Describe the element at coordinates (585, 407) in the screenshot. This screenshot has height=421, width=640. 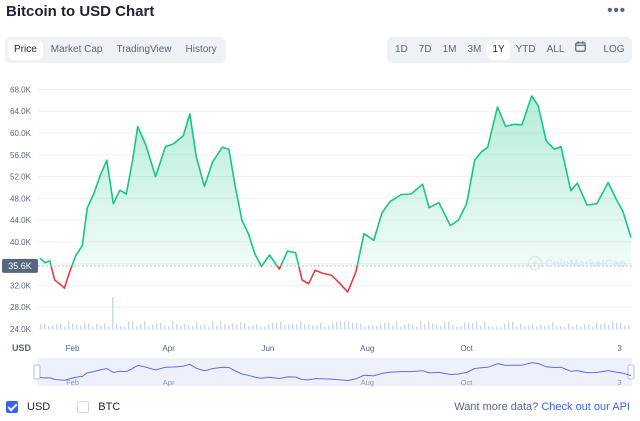
I see `api-link: Check out our API` at that location.